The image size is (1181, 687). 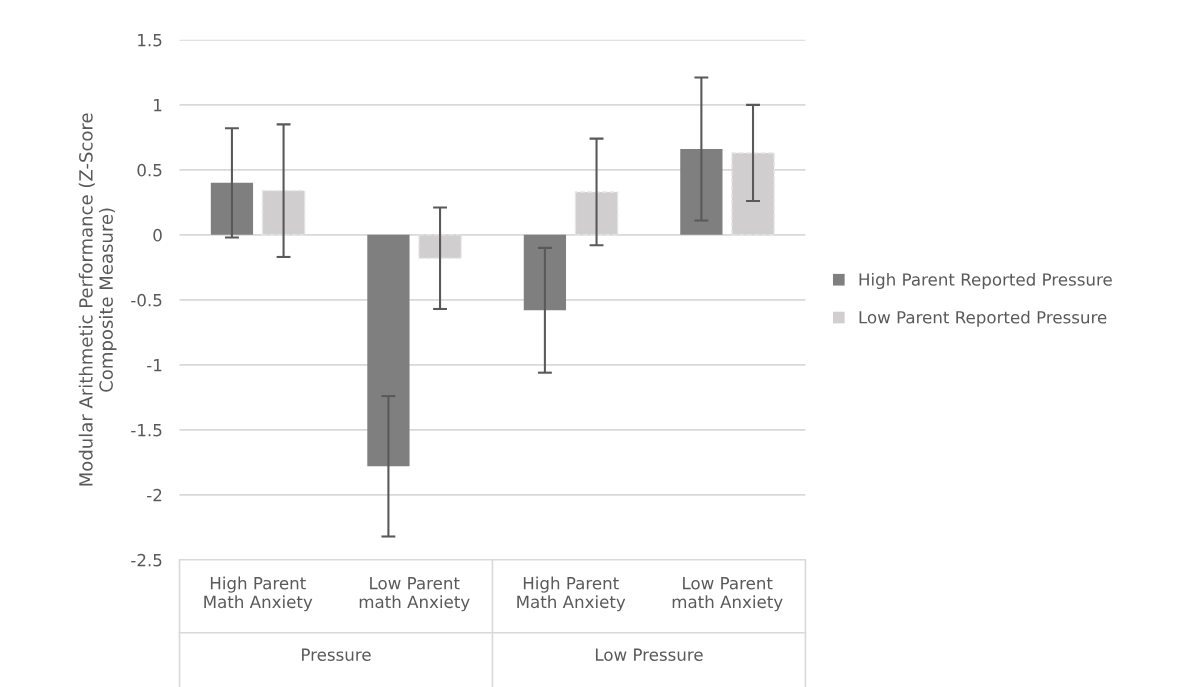 I want to click on y-tick-label: -0.5, so click(x=146, y=300).